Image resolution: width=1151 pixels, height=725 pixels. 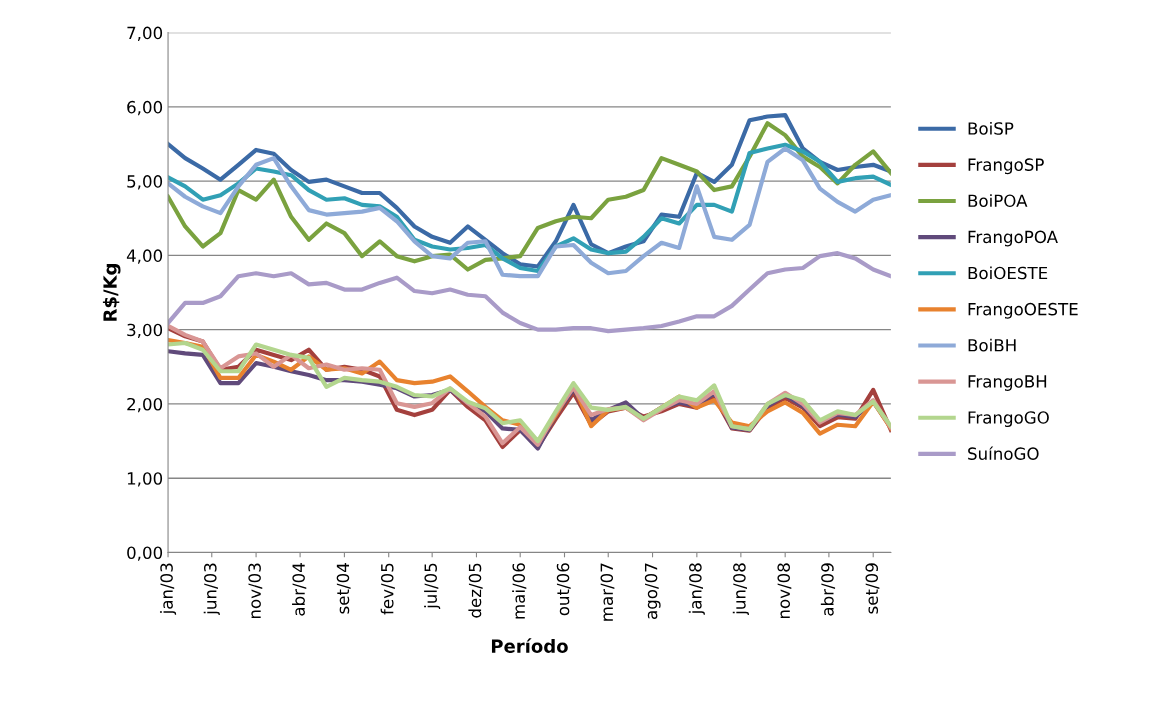 I want to click on legend-label: FrangoPOA, so click(x=1013, y=238).